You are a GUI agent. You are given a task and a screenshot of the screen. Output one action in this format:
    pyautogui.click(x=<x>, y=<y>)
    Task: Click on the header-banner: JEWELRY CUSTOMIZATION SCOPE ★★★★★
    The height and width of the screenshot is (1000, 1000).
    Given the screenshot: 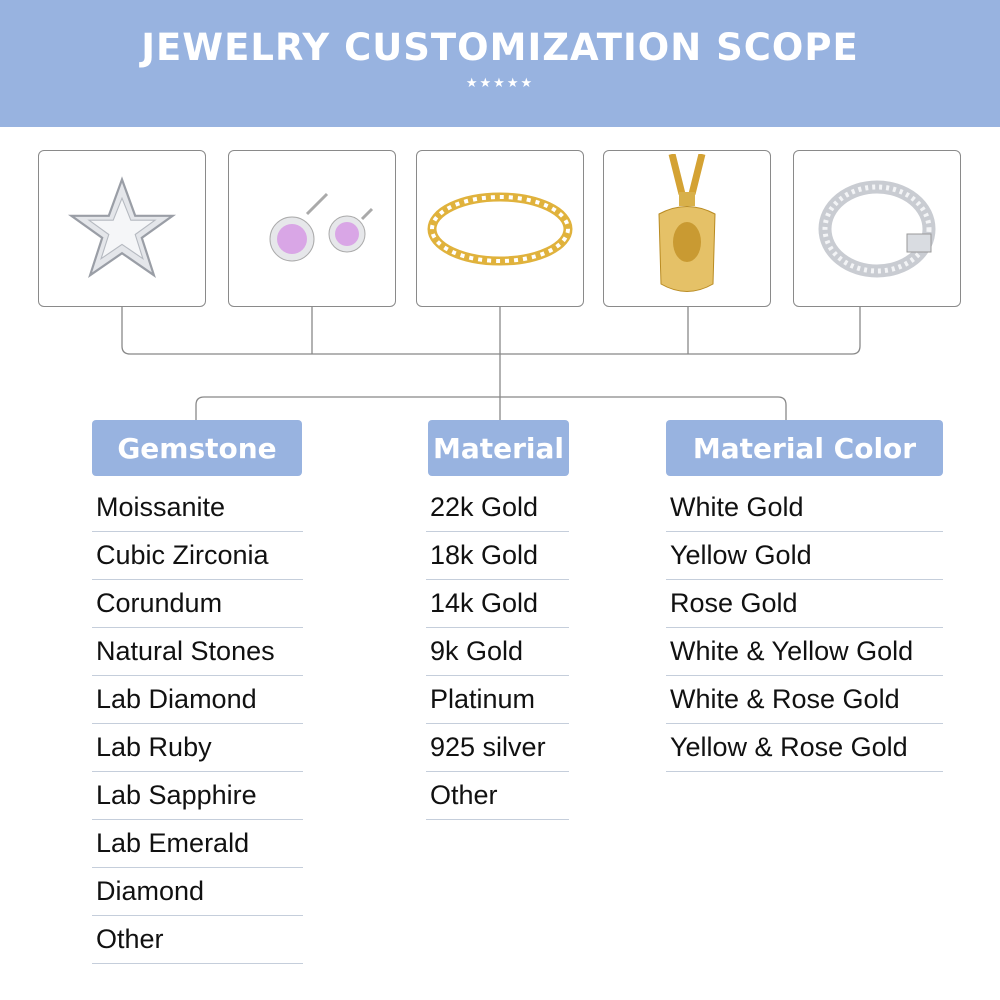 What is the action you would take?
    pyautogui.click(x=500, y=63)
    